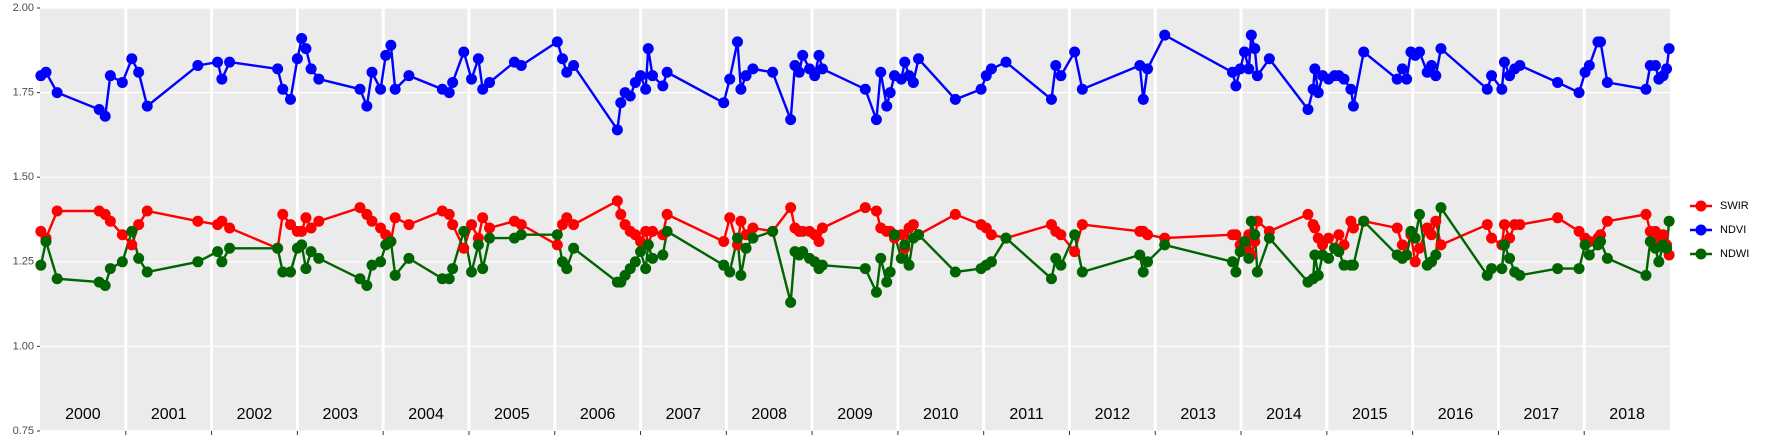  Describe the element at coordinates (1370, 414) in the screenshot. I see `year-label: 2015` at that location.